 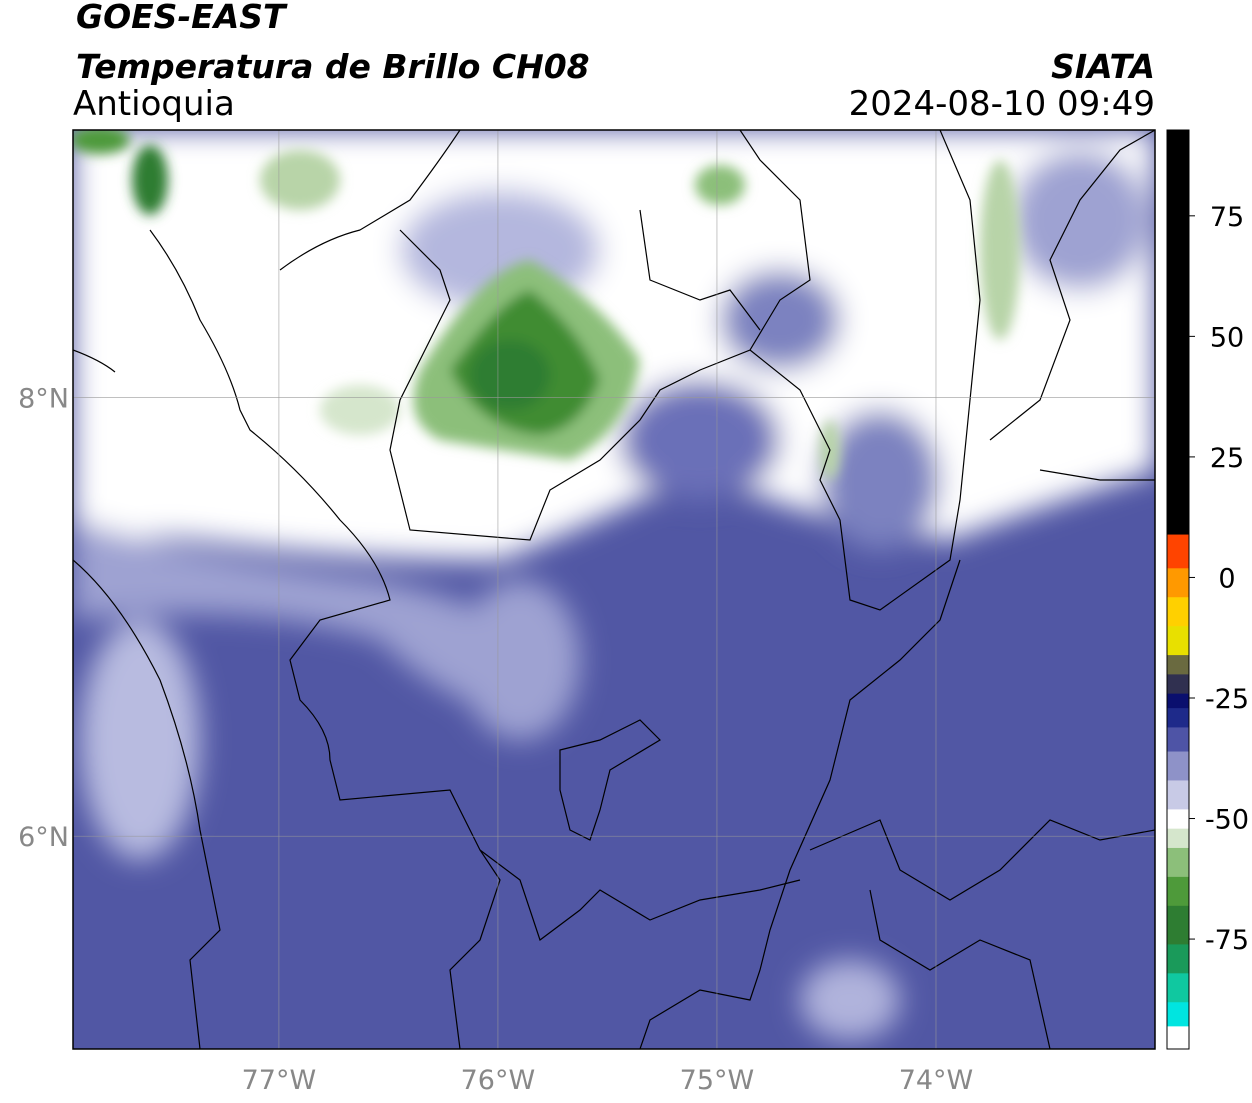 I want to click on colorbar-tick-label: 25, so click(x=1227, y=458).